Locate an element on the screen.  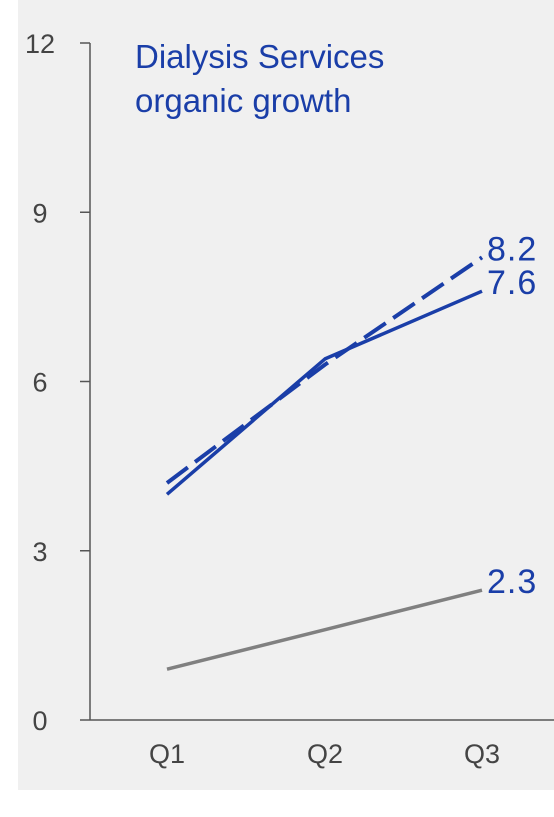
chart-title-line-1: Dialysis Services is located at coordinates (259, 56).